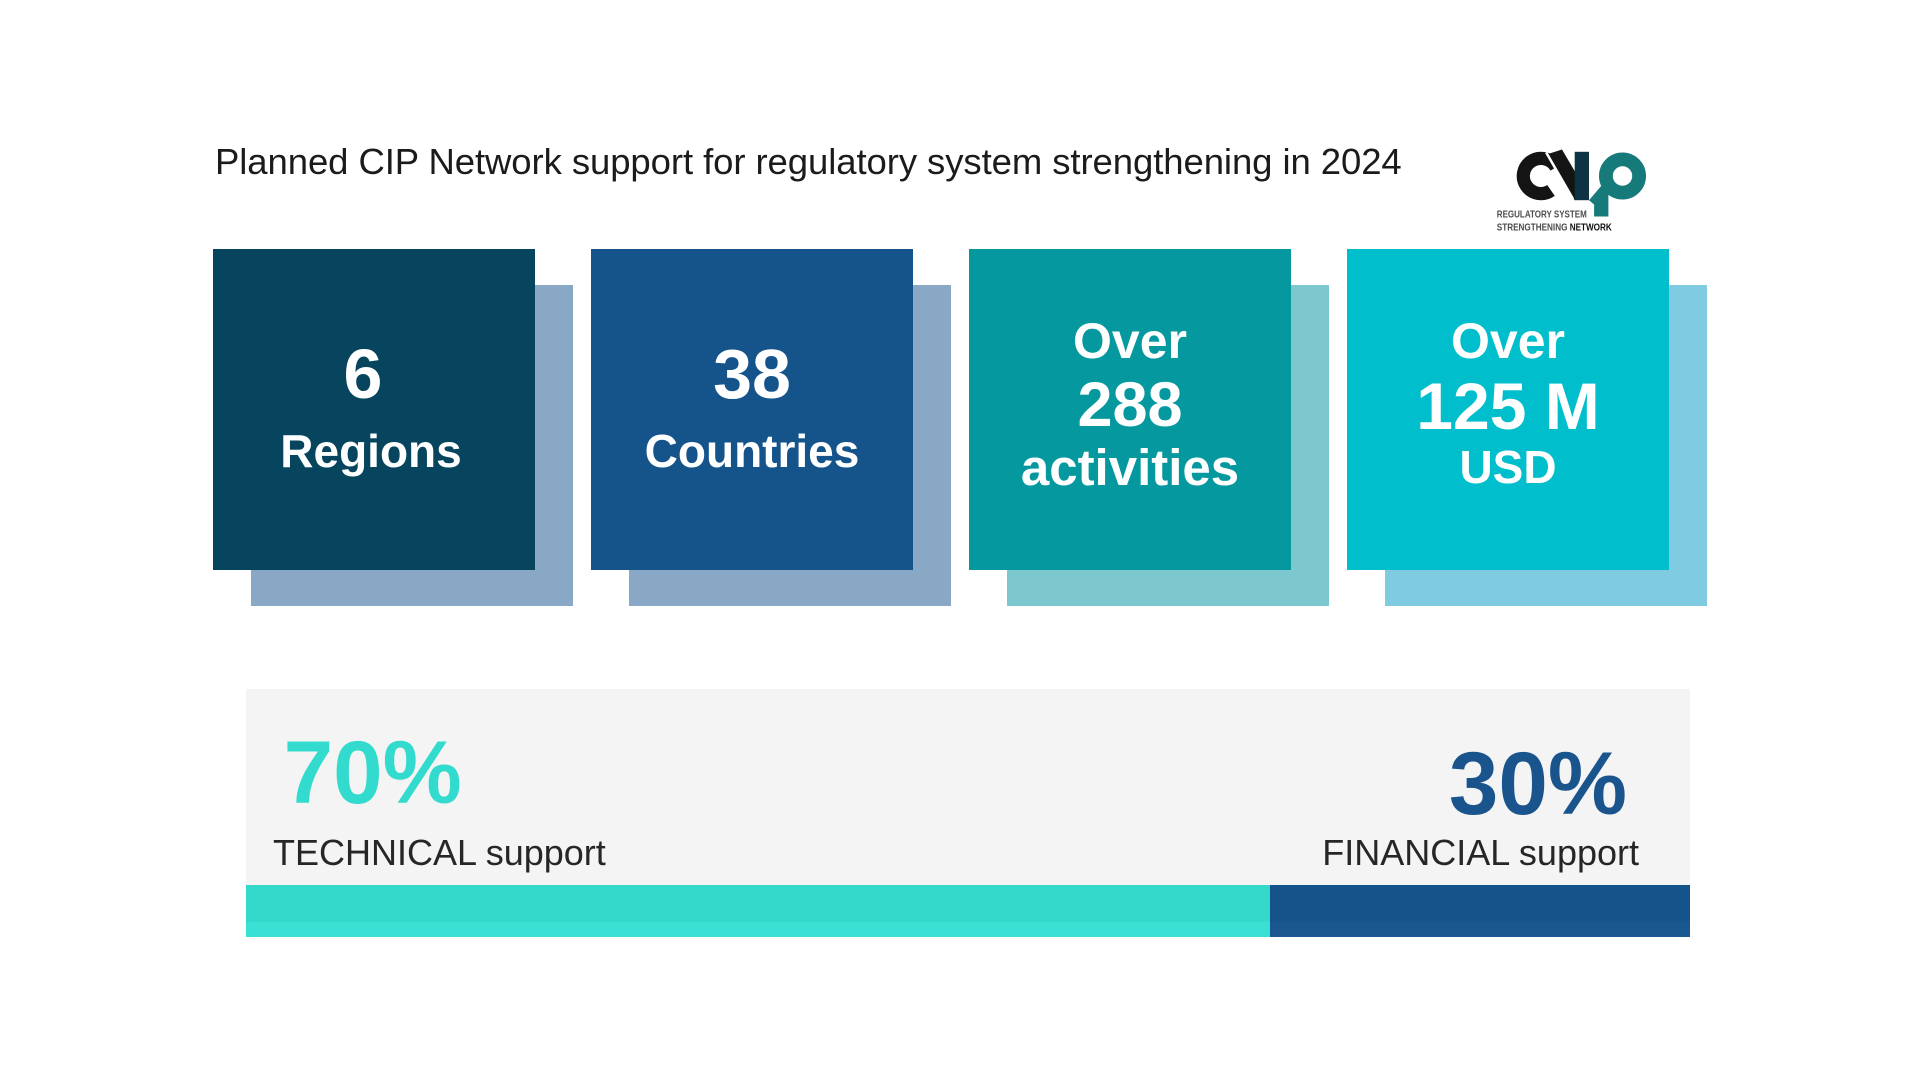 The height and width of the screenshot is (1080, 1920). Describe the element at coordinates (1542, 214) in the screenshot. I see `svg-text: REGULATORY SYSTEM` at that location.